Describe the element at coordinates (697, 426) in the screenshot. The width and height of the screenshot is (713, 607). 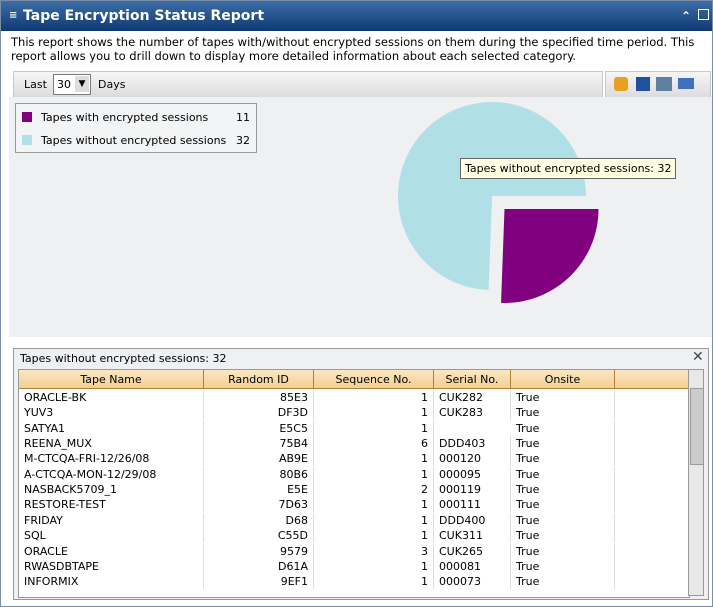
I see `scroll-thumb` at that location.